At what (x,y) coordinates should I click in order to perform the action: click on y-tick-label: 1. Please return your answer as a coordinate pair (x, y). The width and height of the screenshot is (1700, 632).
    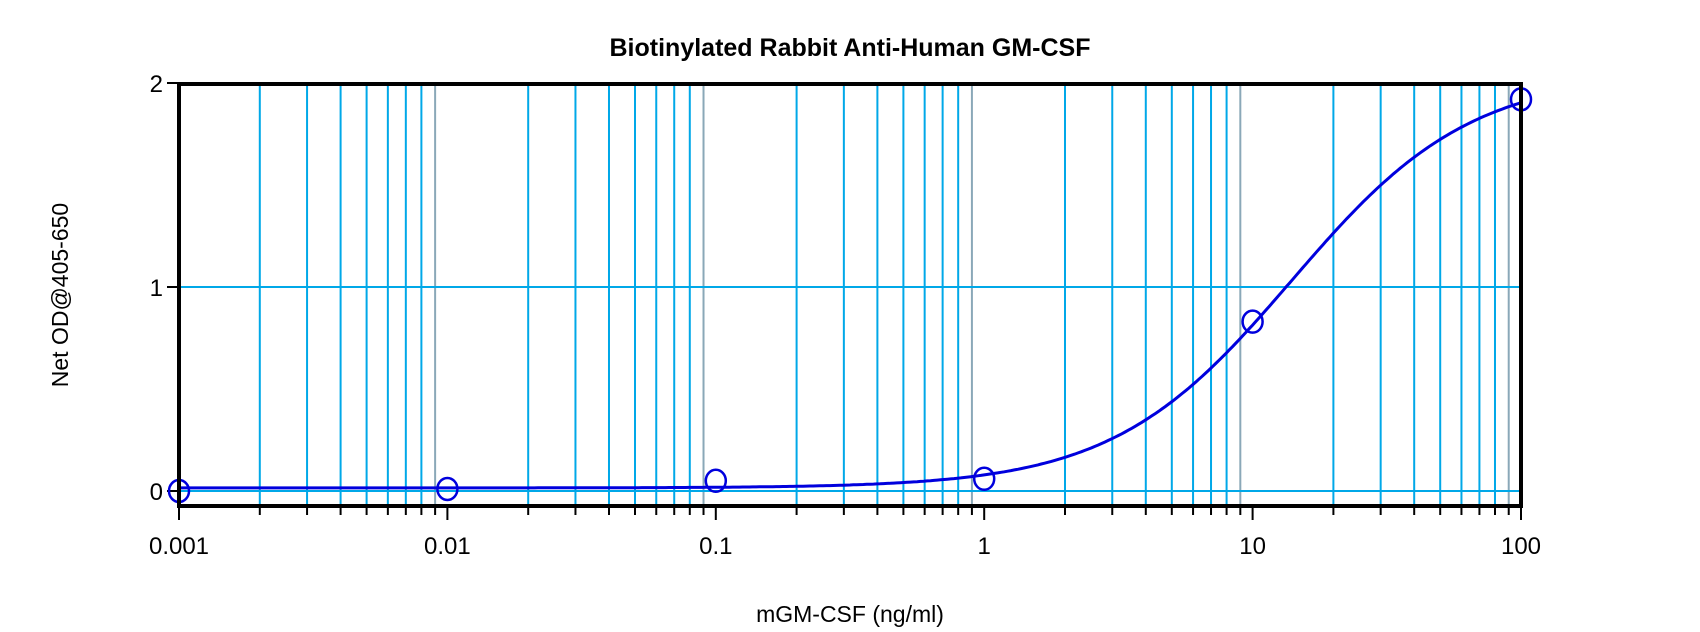
    Looking at the image, I should click on (156, 288).